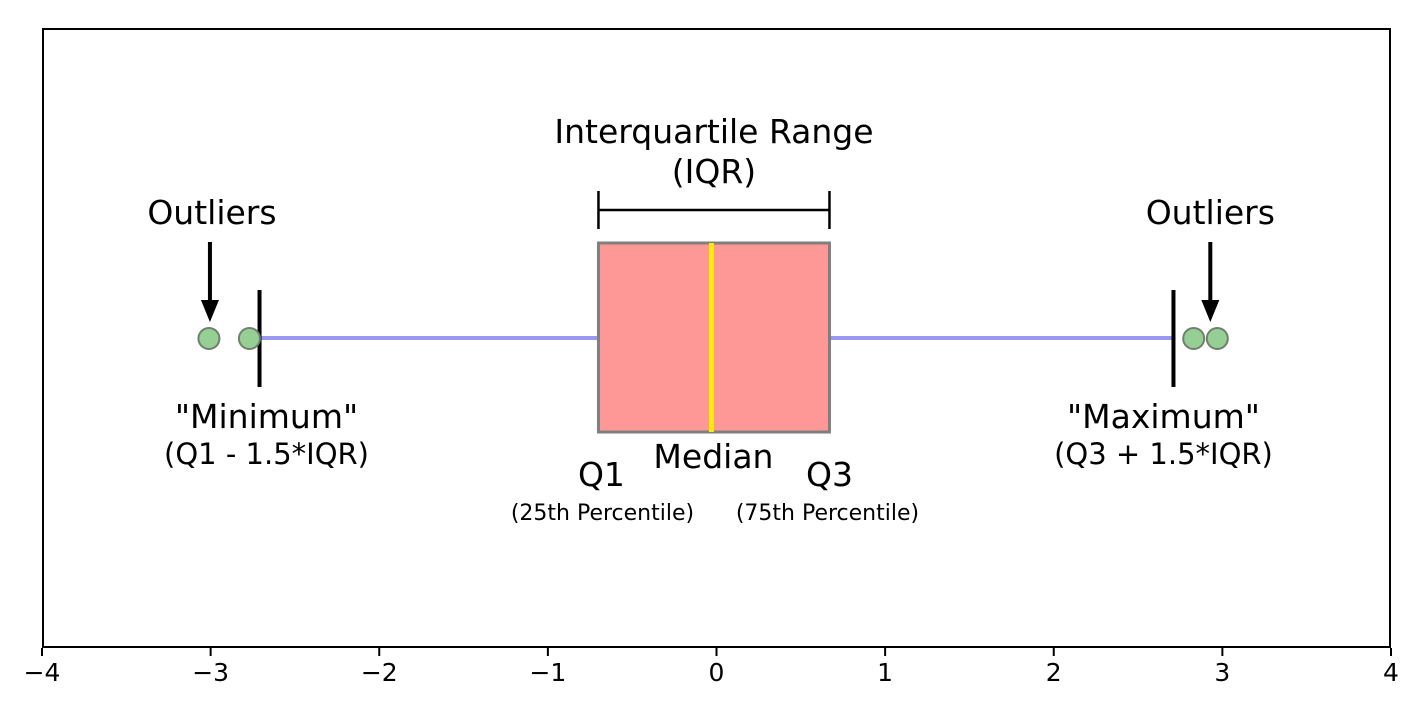  What do you see at coordinates (209, 311) in the screenshot?
I see `outlier-arrow-left-head` at bounding box center [209, 311].